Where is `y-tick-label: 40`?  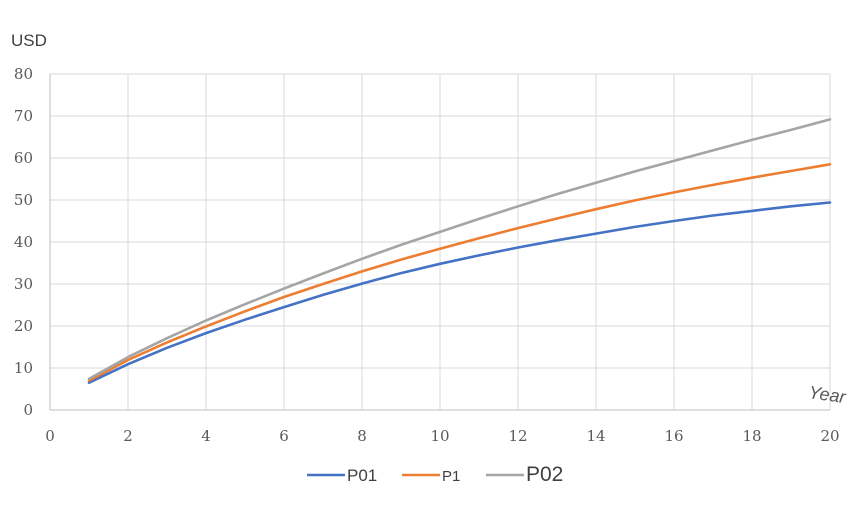 y-tick-label: 40 is located at coordinates (23, 242).